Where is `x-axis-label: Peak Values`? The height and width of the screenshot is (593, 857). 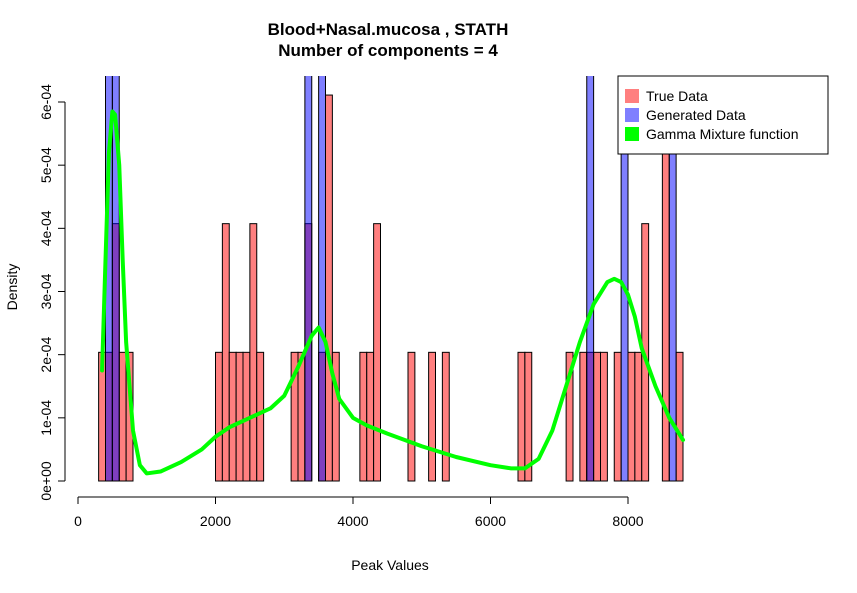 x-axis-label: Peak Values is located at coordinates (390, 565).